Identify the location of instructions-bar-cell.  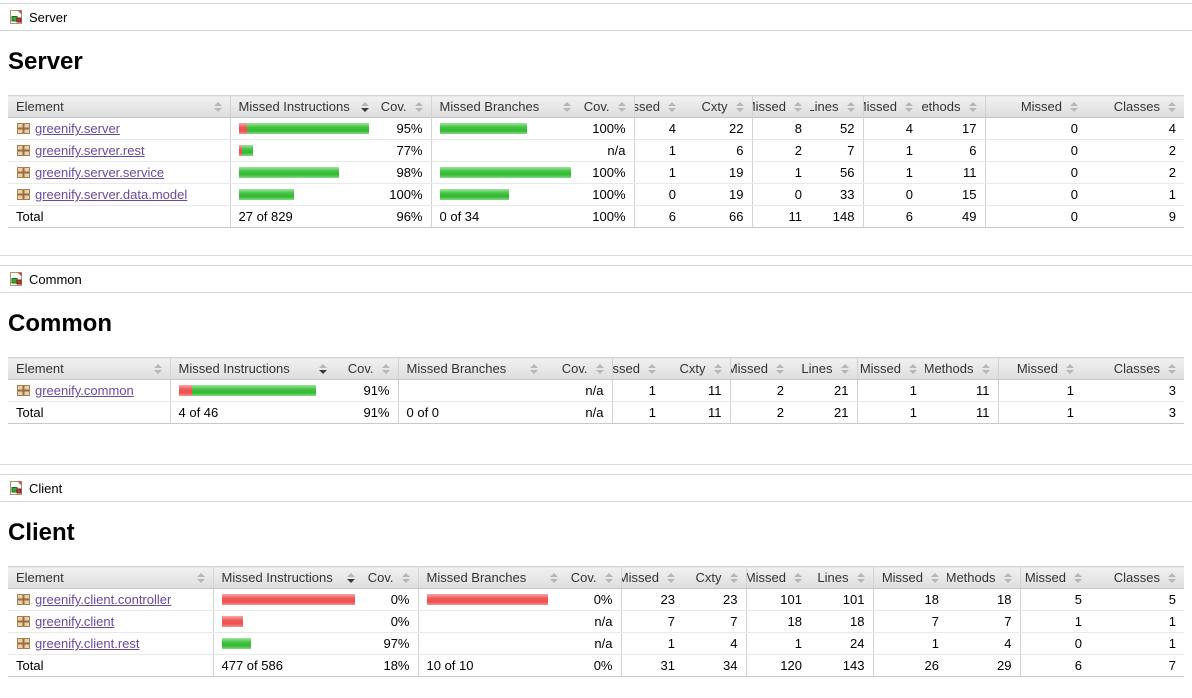
(287, 643).